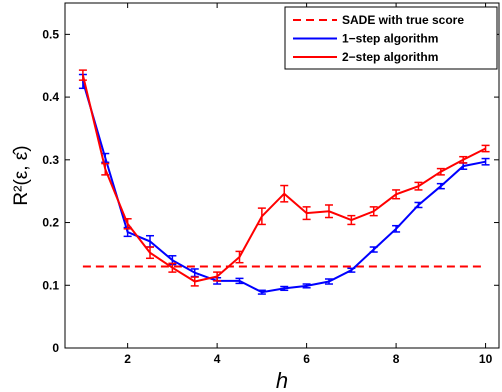  Describe the element at coordinates (50, 97) in the screenshot. I see `y-tick-label: 0.4` at that location.